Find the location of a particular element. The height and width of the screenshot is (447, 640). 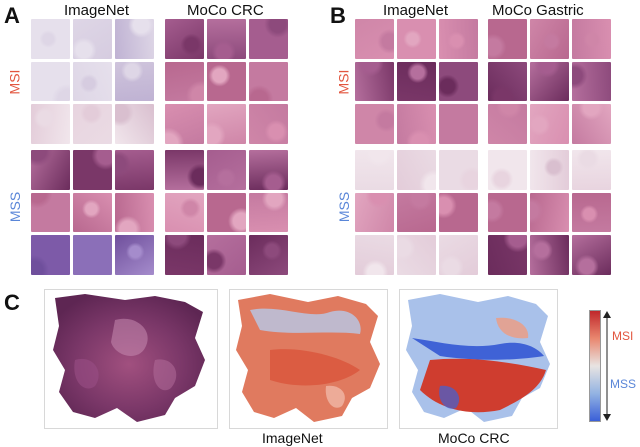

imagenet-heatmap is located at coordinates (308, 359).